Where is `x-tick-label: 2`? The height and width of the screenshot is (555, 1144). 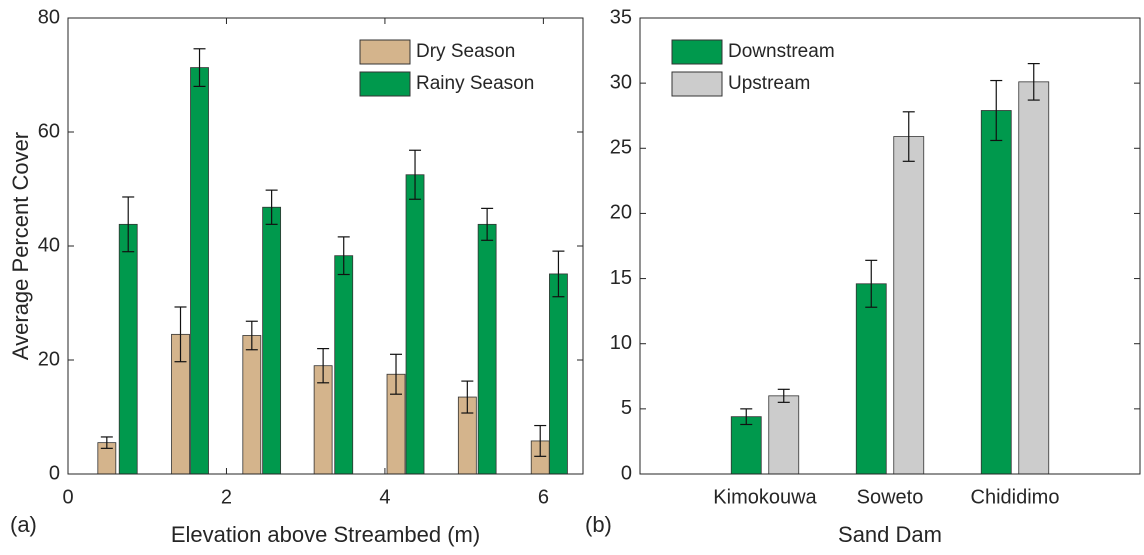 x-tick-label: 2 is located at coordinates (226, 497).